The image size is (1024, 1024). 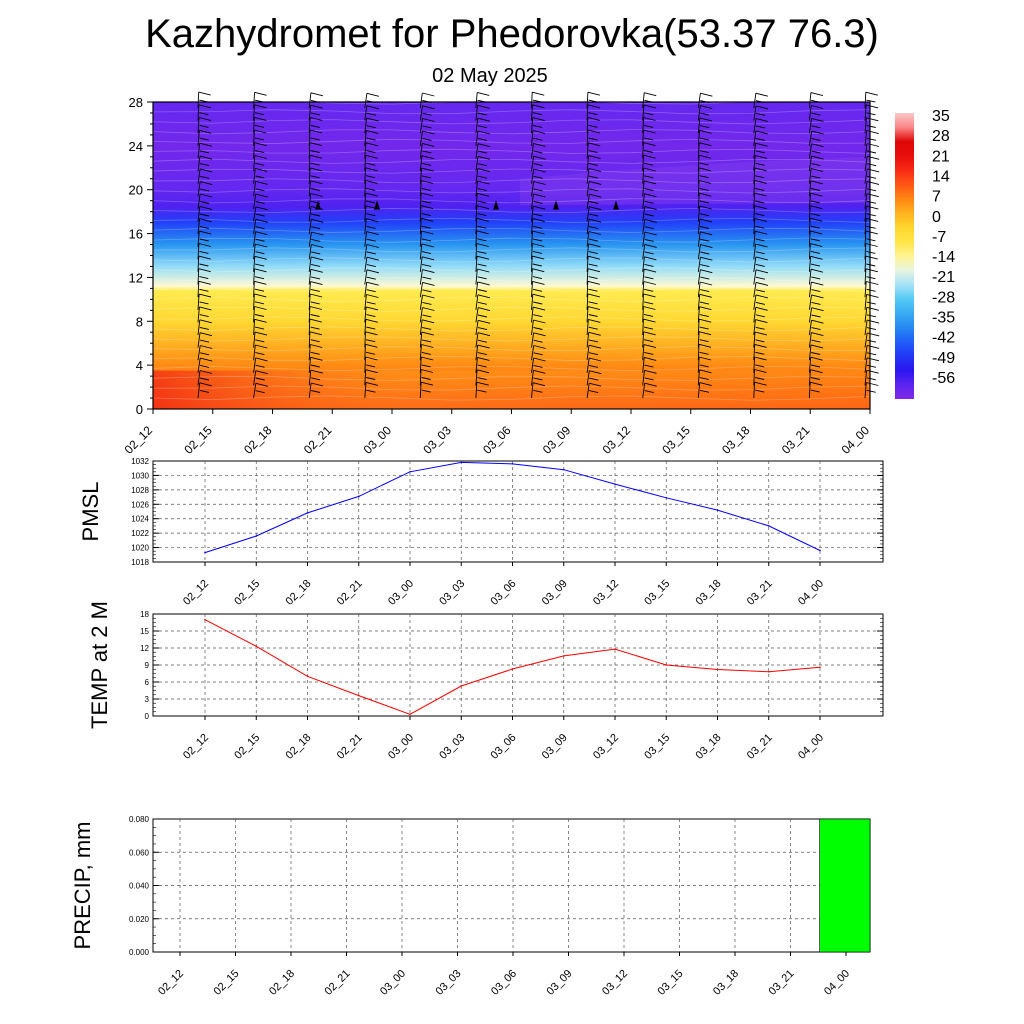 I want to click on y-tick-label: 1020, so click(x=140, y=548).